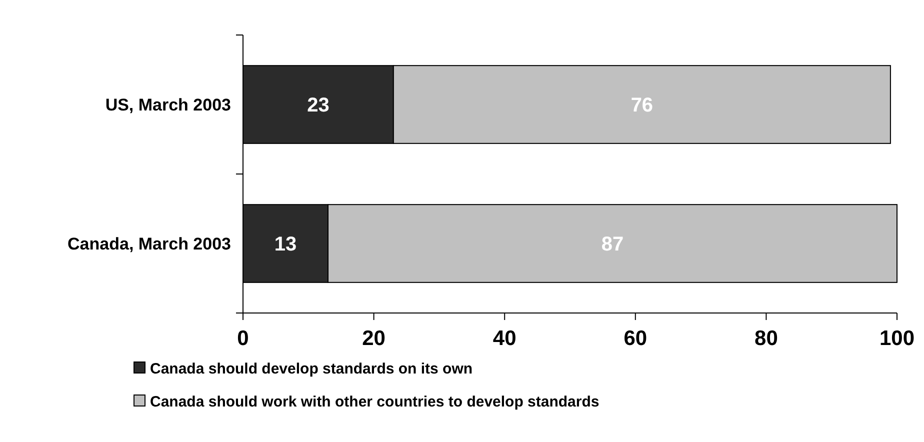 The height and width of the screenshot is (442, 924). I want to click on x-tick-label: 20, so click(374, 338).